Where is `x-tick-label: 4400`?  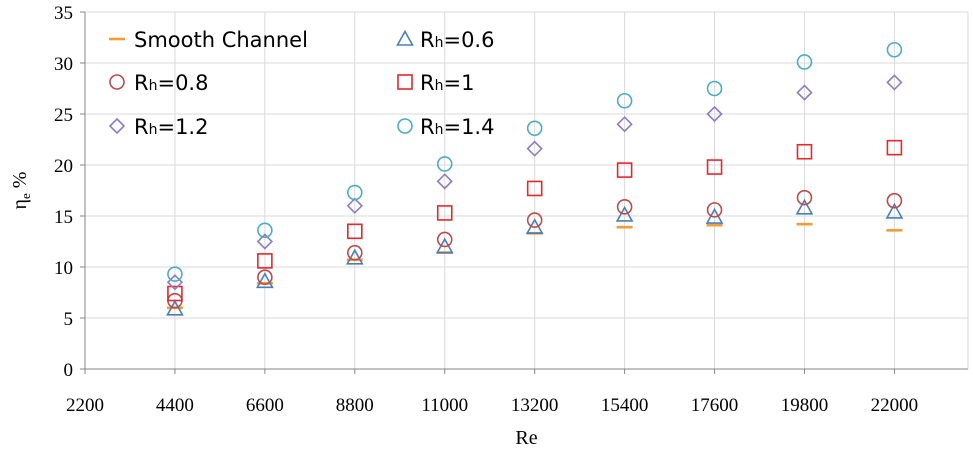 x-tick-label: 4400 is located at coordinates (175, 405).